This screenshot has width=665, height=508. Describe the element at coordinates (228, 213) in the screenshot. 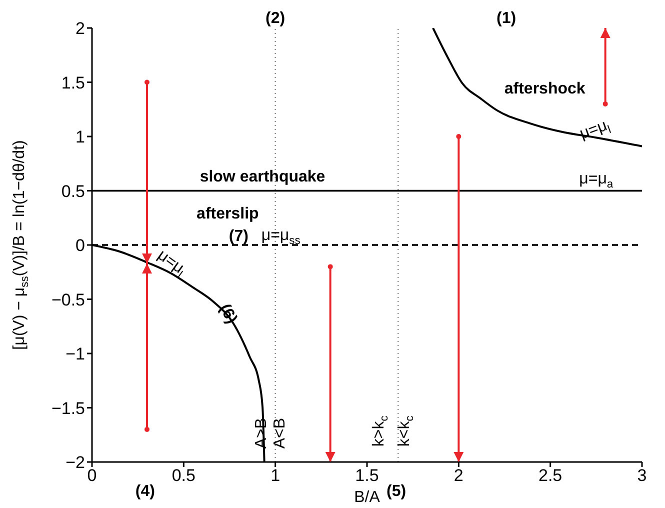

I see `annotation: afterslip` at that location.